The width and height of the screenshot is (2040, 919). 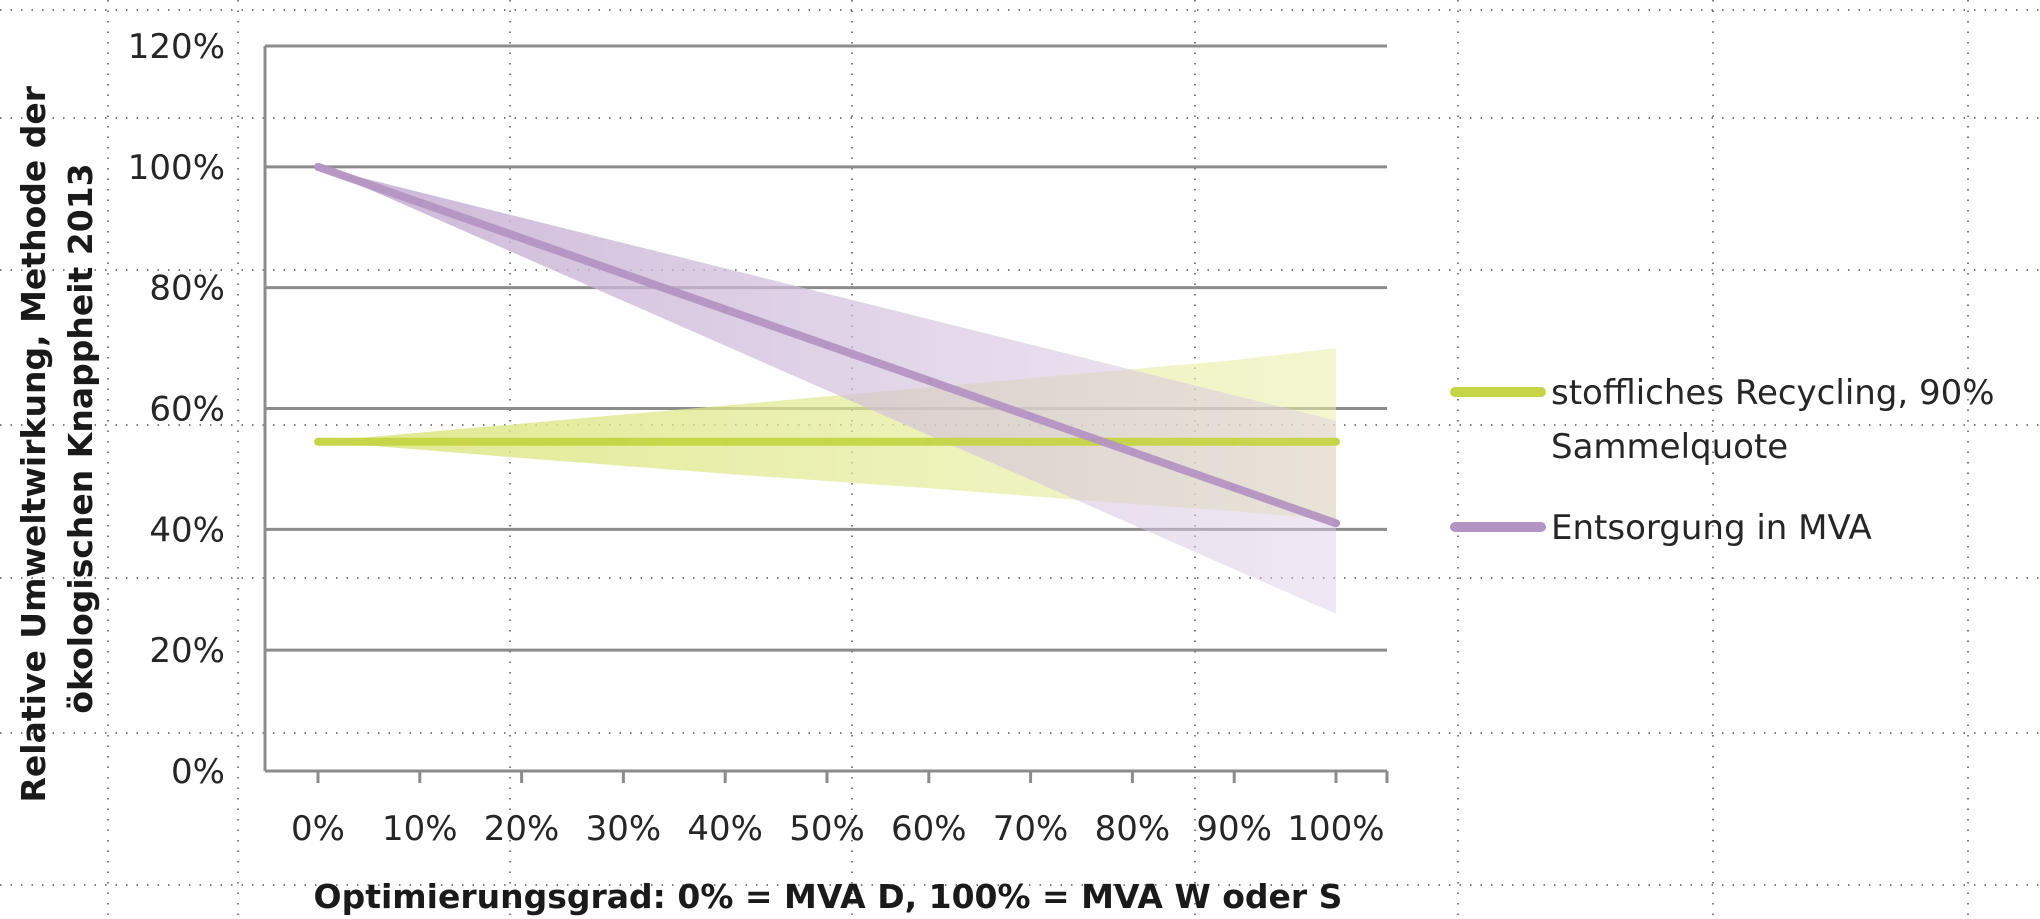 I want to click on y-tick-label-1: 20%, so click(x=187, y=651).